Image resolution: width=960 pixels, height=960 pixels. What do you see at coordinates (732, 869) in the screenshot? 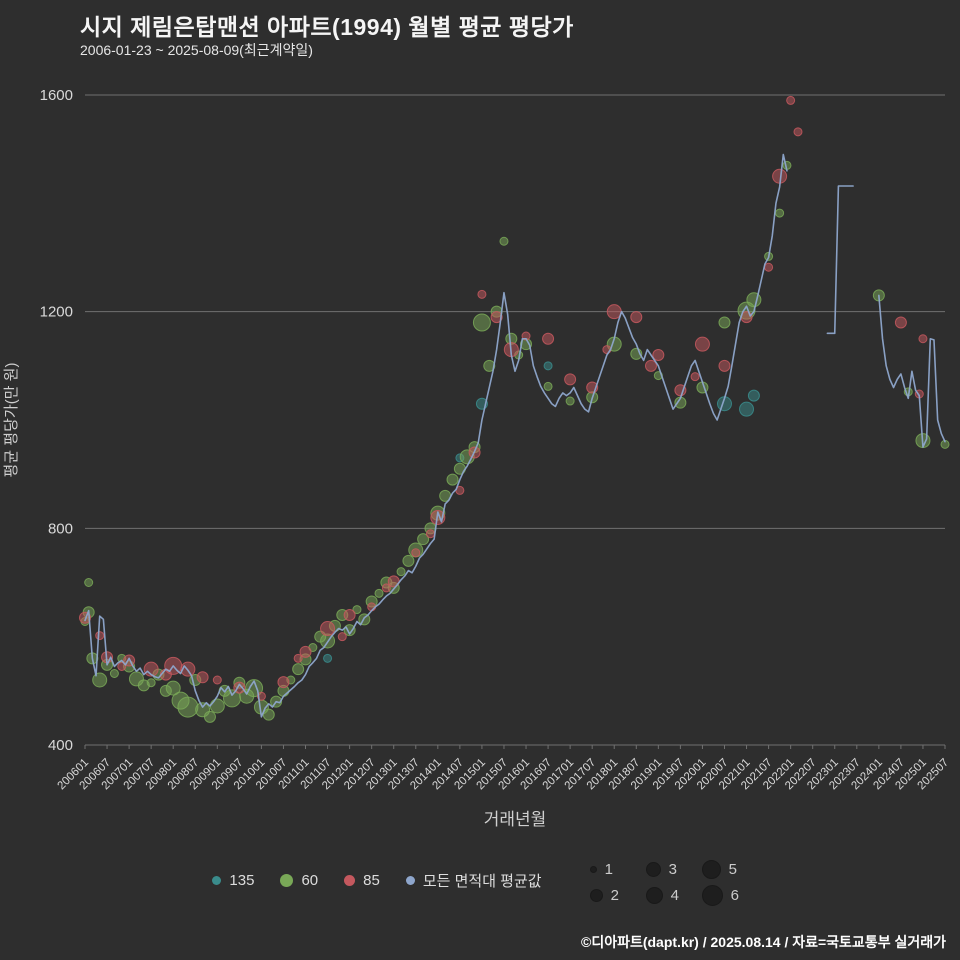
I see `size-5-label: 5` at bounding box center [732, 869].